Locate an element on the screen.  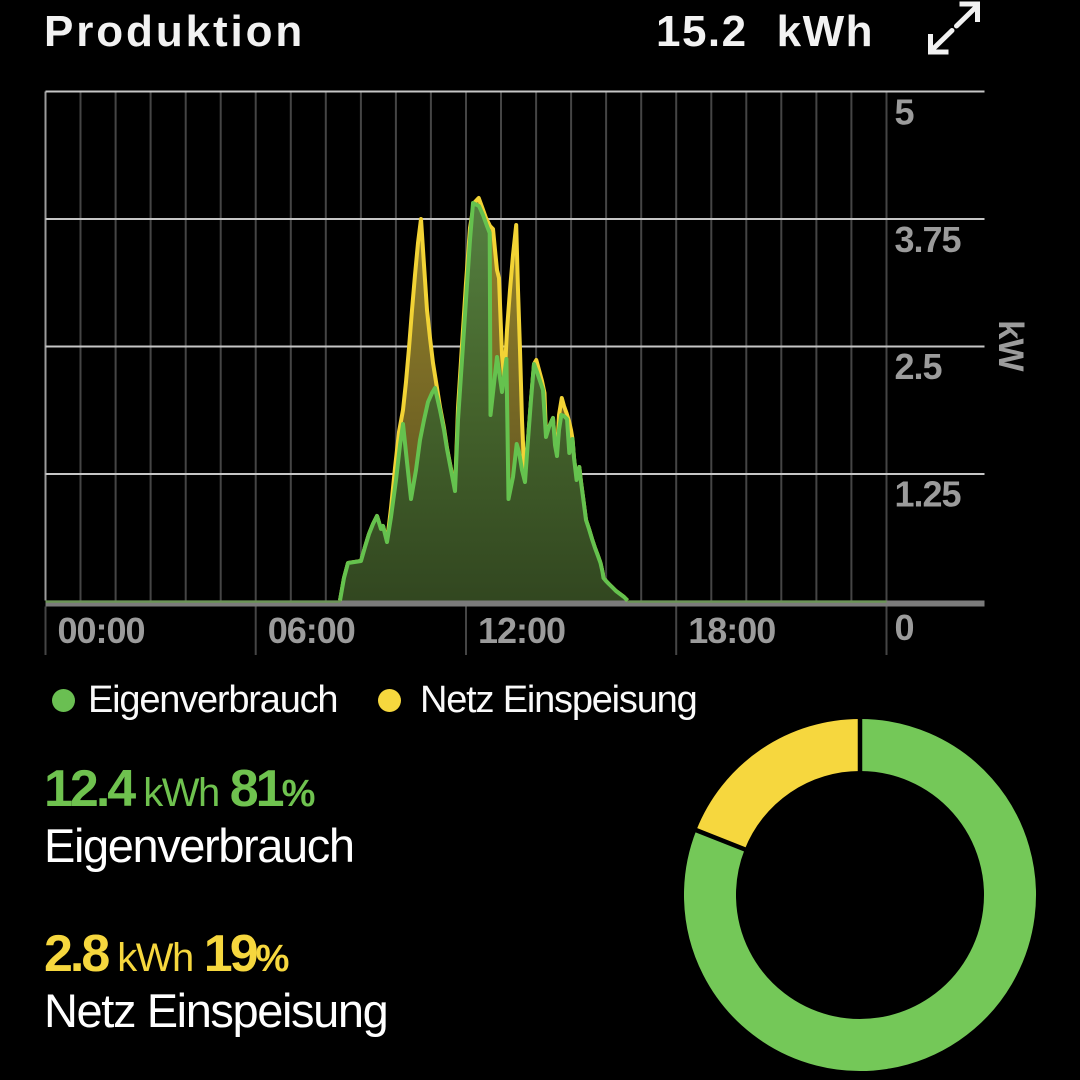
svg-text: 00:00 is located at coordinates (101, 630).